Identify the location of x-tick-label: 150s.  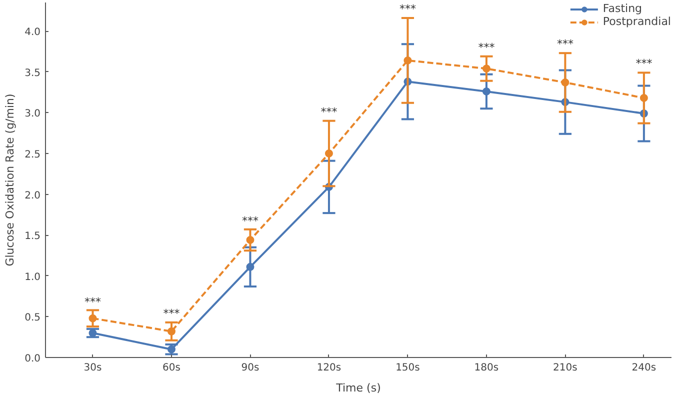
(408, 368).